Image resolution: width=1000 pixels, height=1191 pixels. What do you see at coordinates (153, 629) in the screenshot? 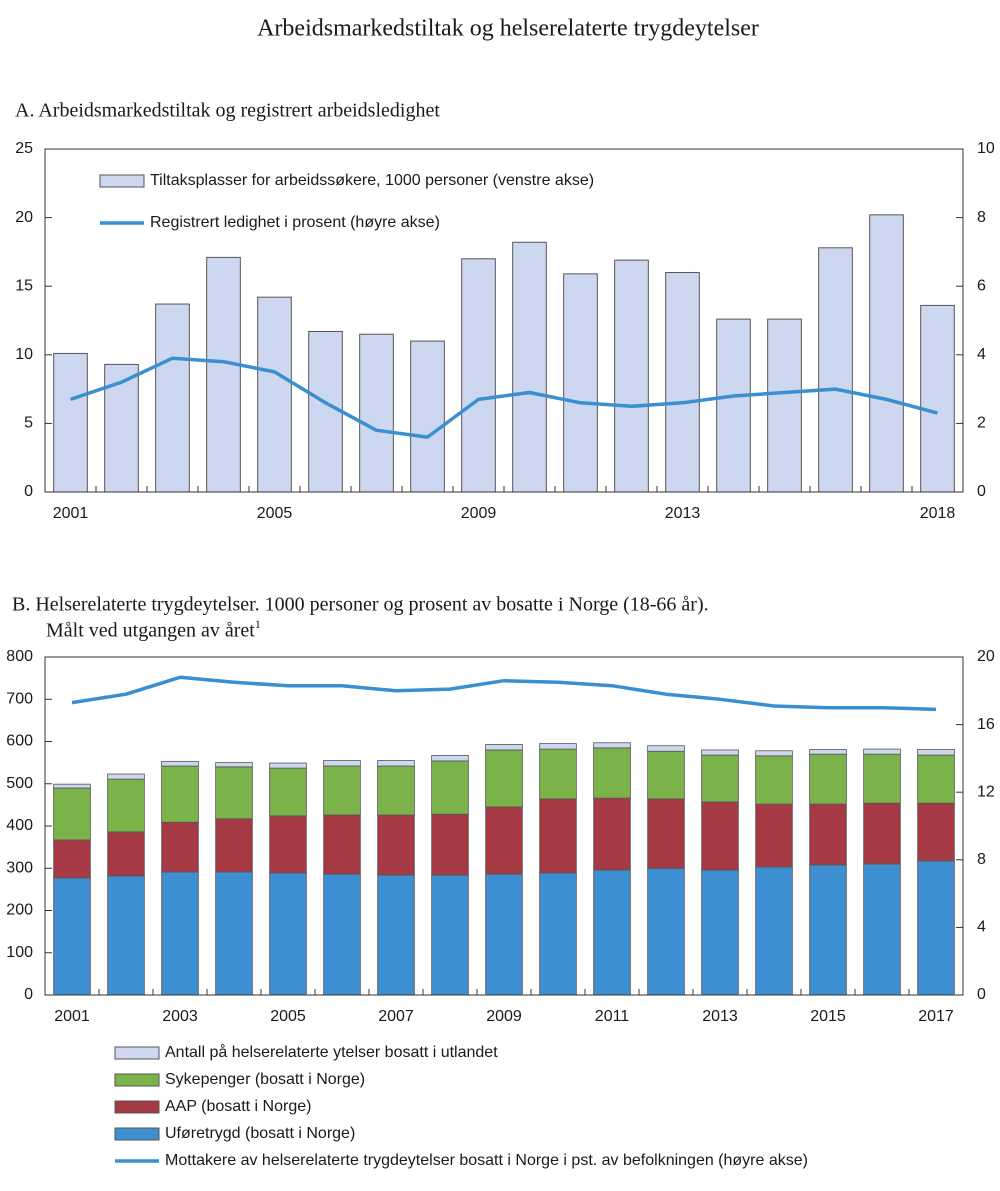
I see `panel-title: Målt ved utgangen av året1` at bounding box center [153, 629].